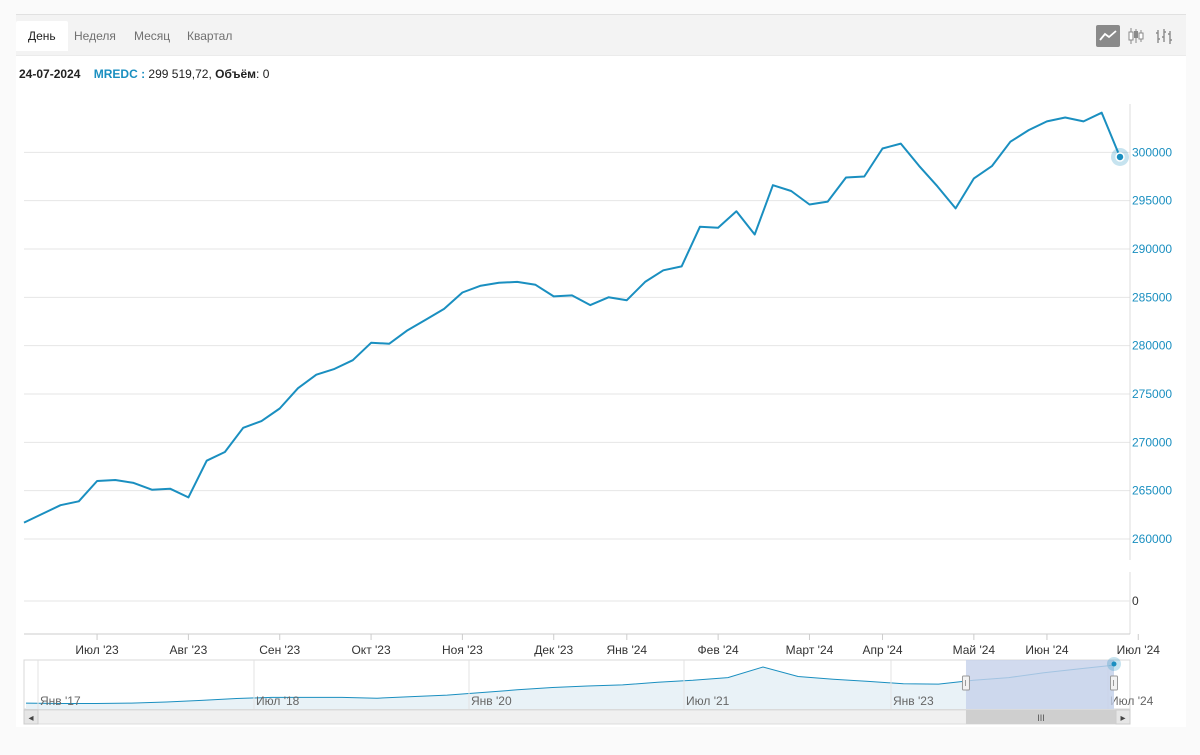 This screenshot has width=1200, height=755. What do you see at coordinates (913, 701) in the screenshot?
I see `navigator-tick-label: Янв '23` at bounding box center [913, 701].